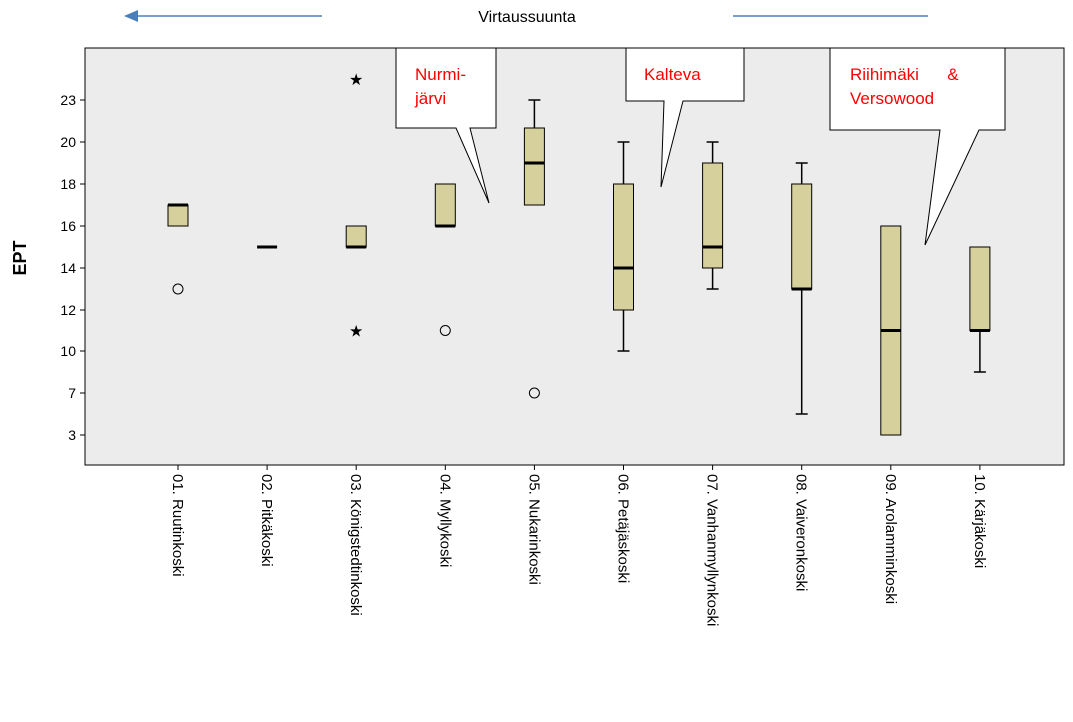 The height and width of the screenshot is (722, 1073). What do you see at coordinates (712, 550) in the screenshot?
I see `x-category-label: 07. Vanhanmyllynkoski` at bounding box center [712, 550].